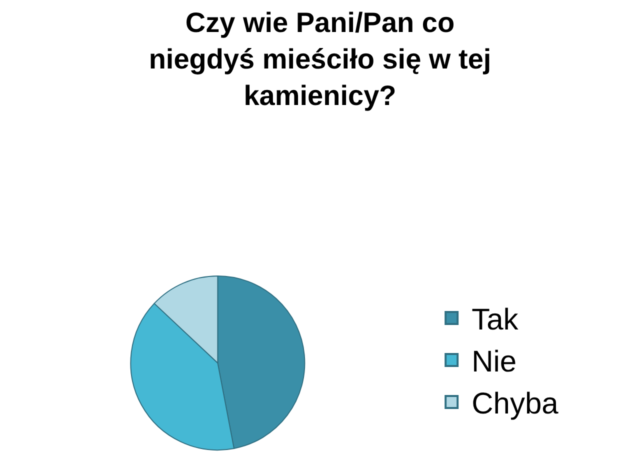 Image resolution: width=640 pixels, height=460 pixels. I want to click on legend-label: Chyba, so click(515, 404).